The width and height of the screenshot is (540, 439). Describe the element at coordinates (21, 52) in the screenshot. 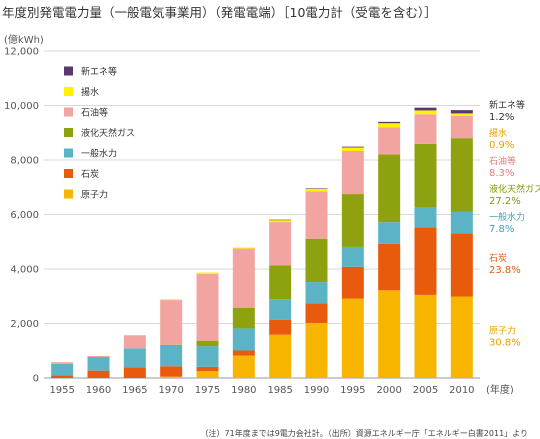

I see `y-tick-label: 12,000` at that location.